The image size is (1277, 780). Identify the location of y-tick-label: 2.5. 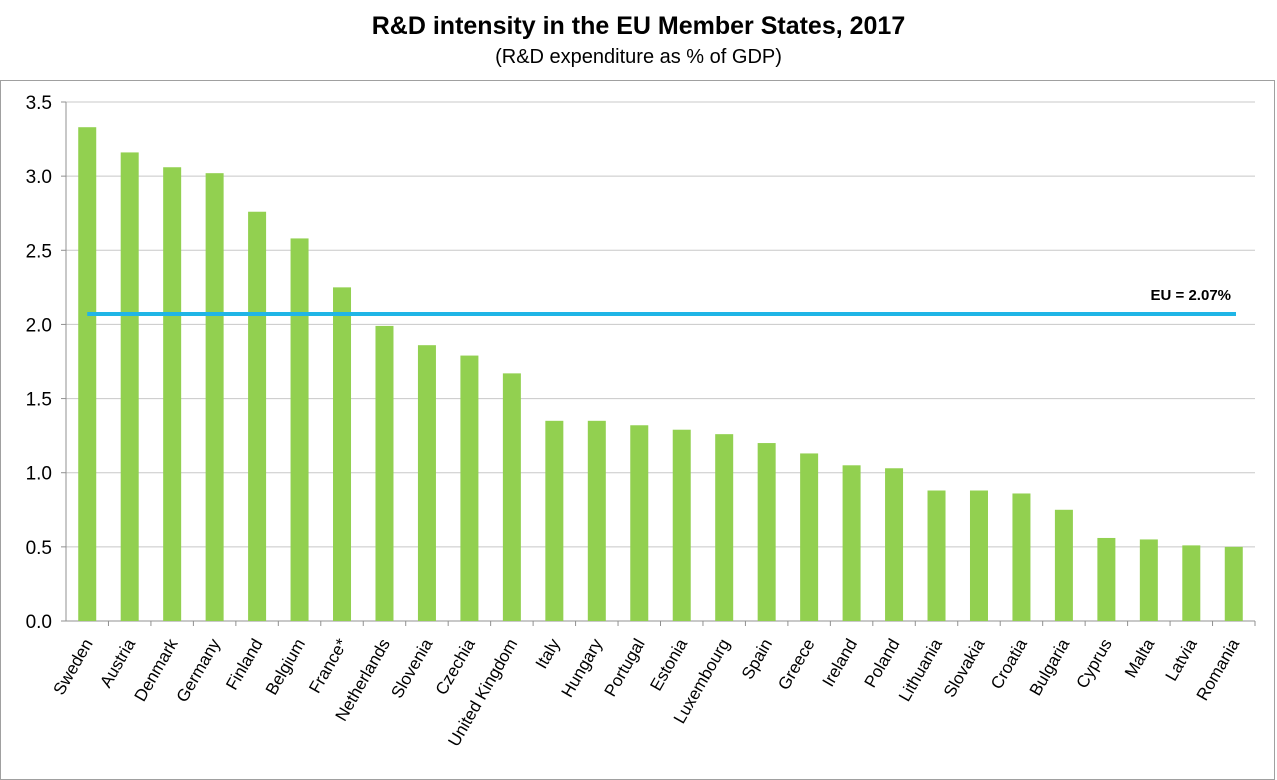
(39, 251).